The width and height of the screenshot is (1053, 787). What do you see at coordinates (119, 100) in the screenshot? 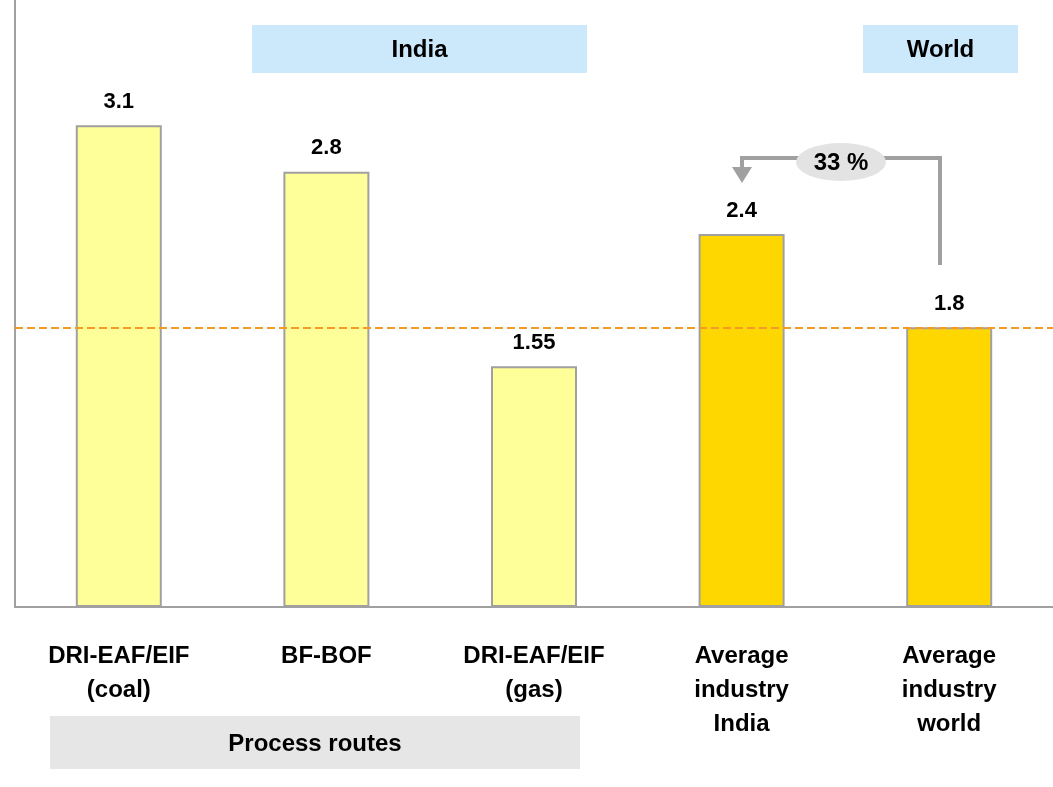
I see `data-label: 3.1` at bounding box center [119, 100].